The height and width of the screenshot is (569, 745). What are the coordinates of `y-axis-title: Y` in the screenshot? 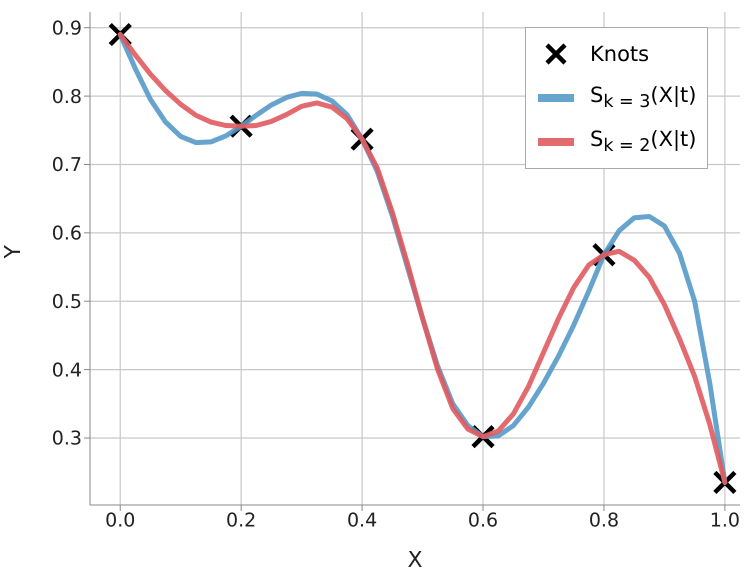 It's located at (13, 252).